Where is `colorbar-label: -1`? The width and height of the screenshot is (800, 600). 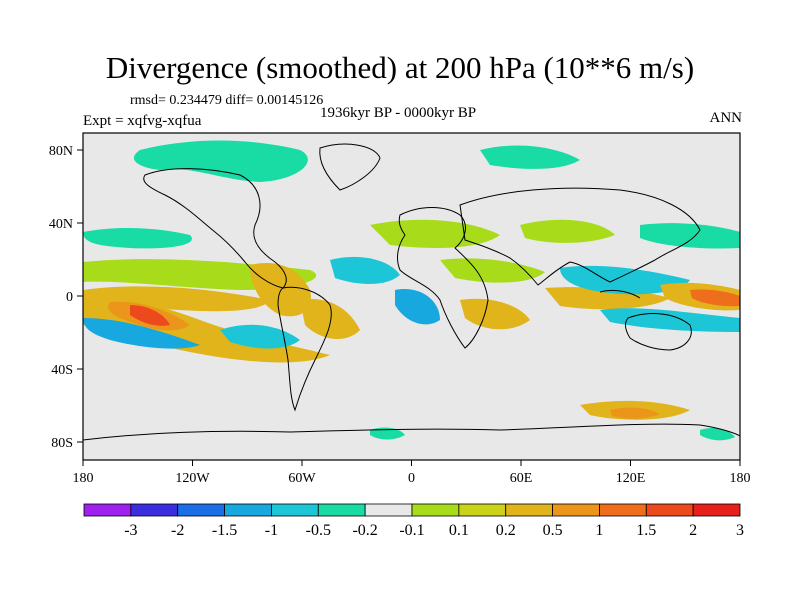
colorbar-label: -1 is located at coordinates (271, 530).